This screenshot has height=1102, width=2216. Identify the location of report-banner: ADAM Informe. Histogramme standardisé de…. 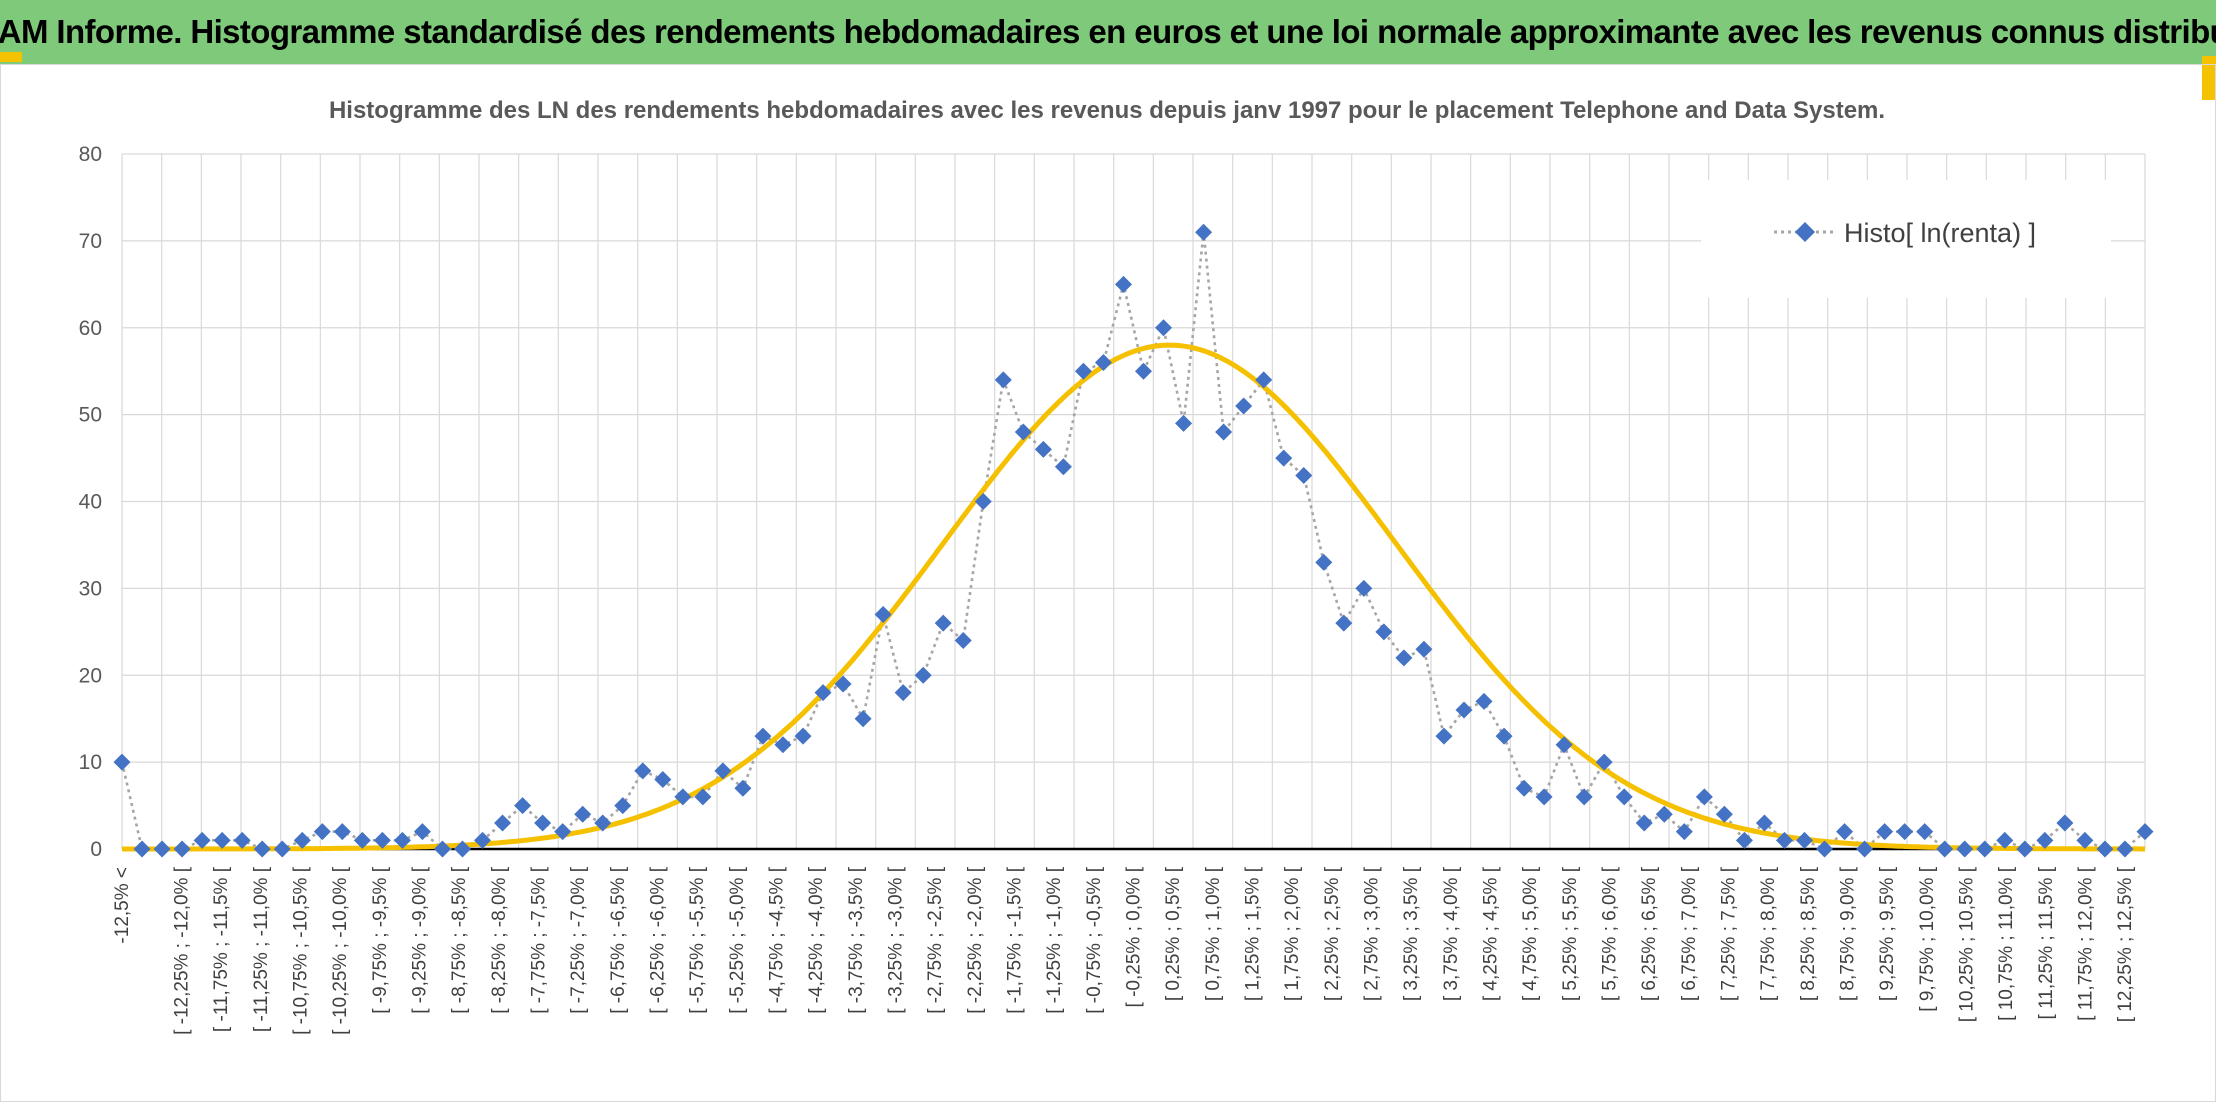
(1108, 32).